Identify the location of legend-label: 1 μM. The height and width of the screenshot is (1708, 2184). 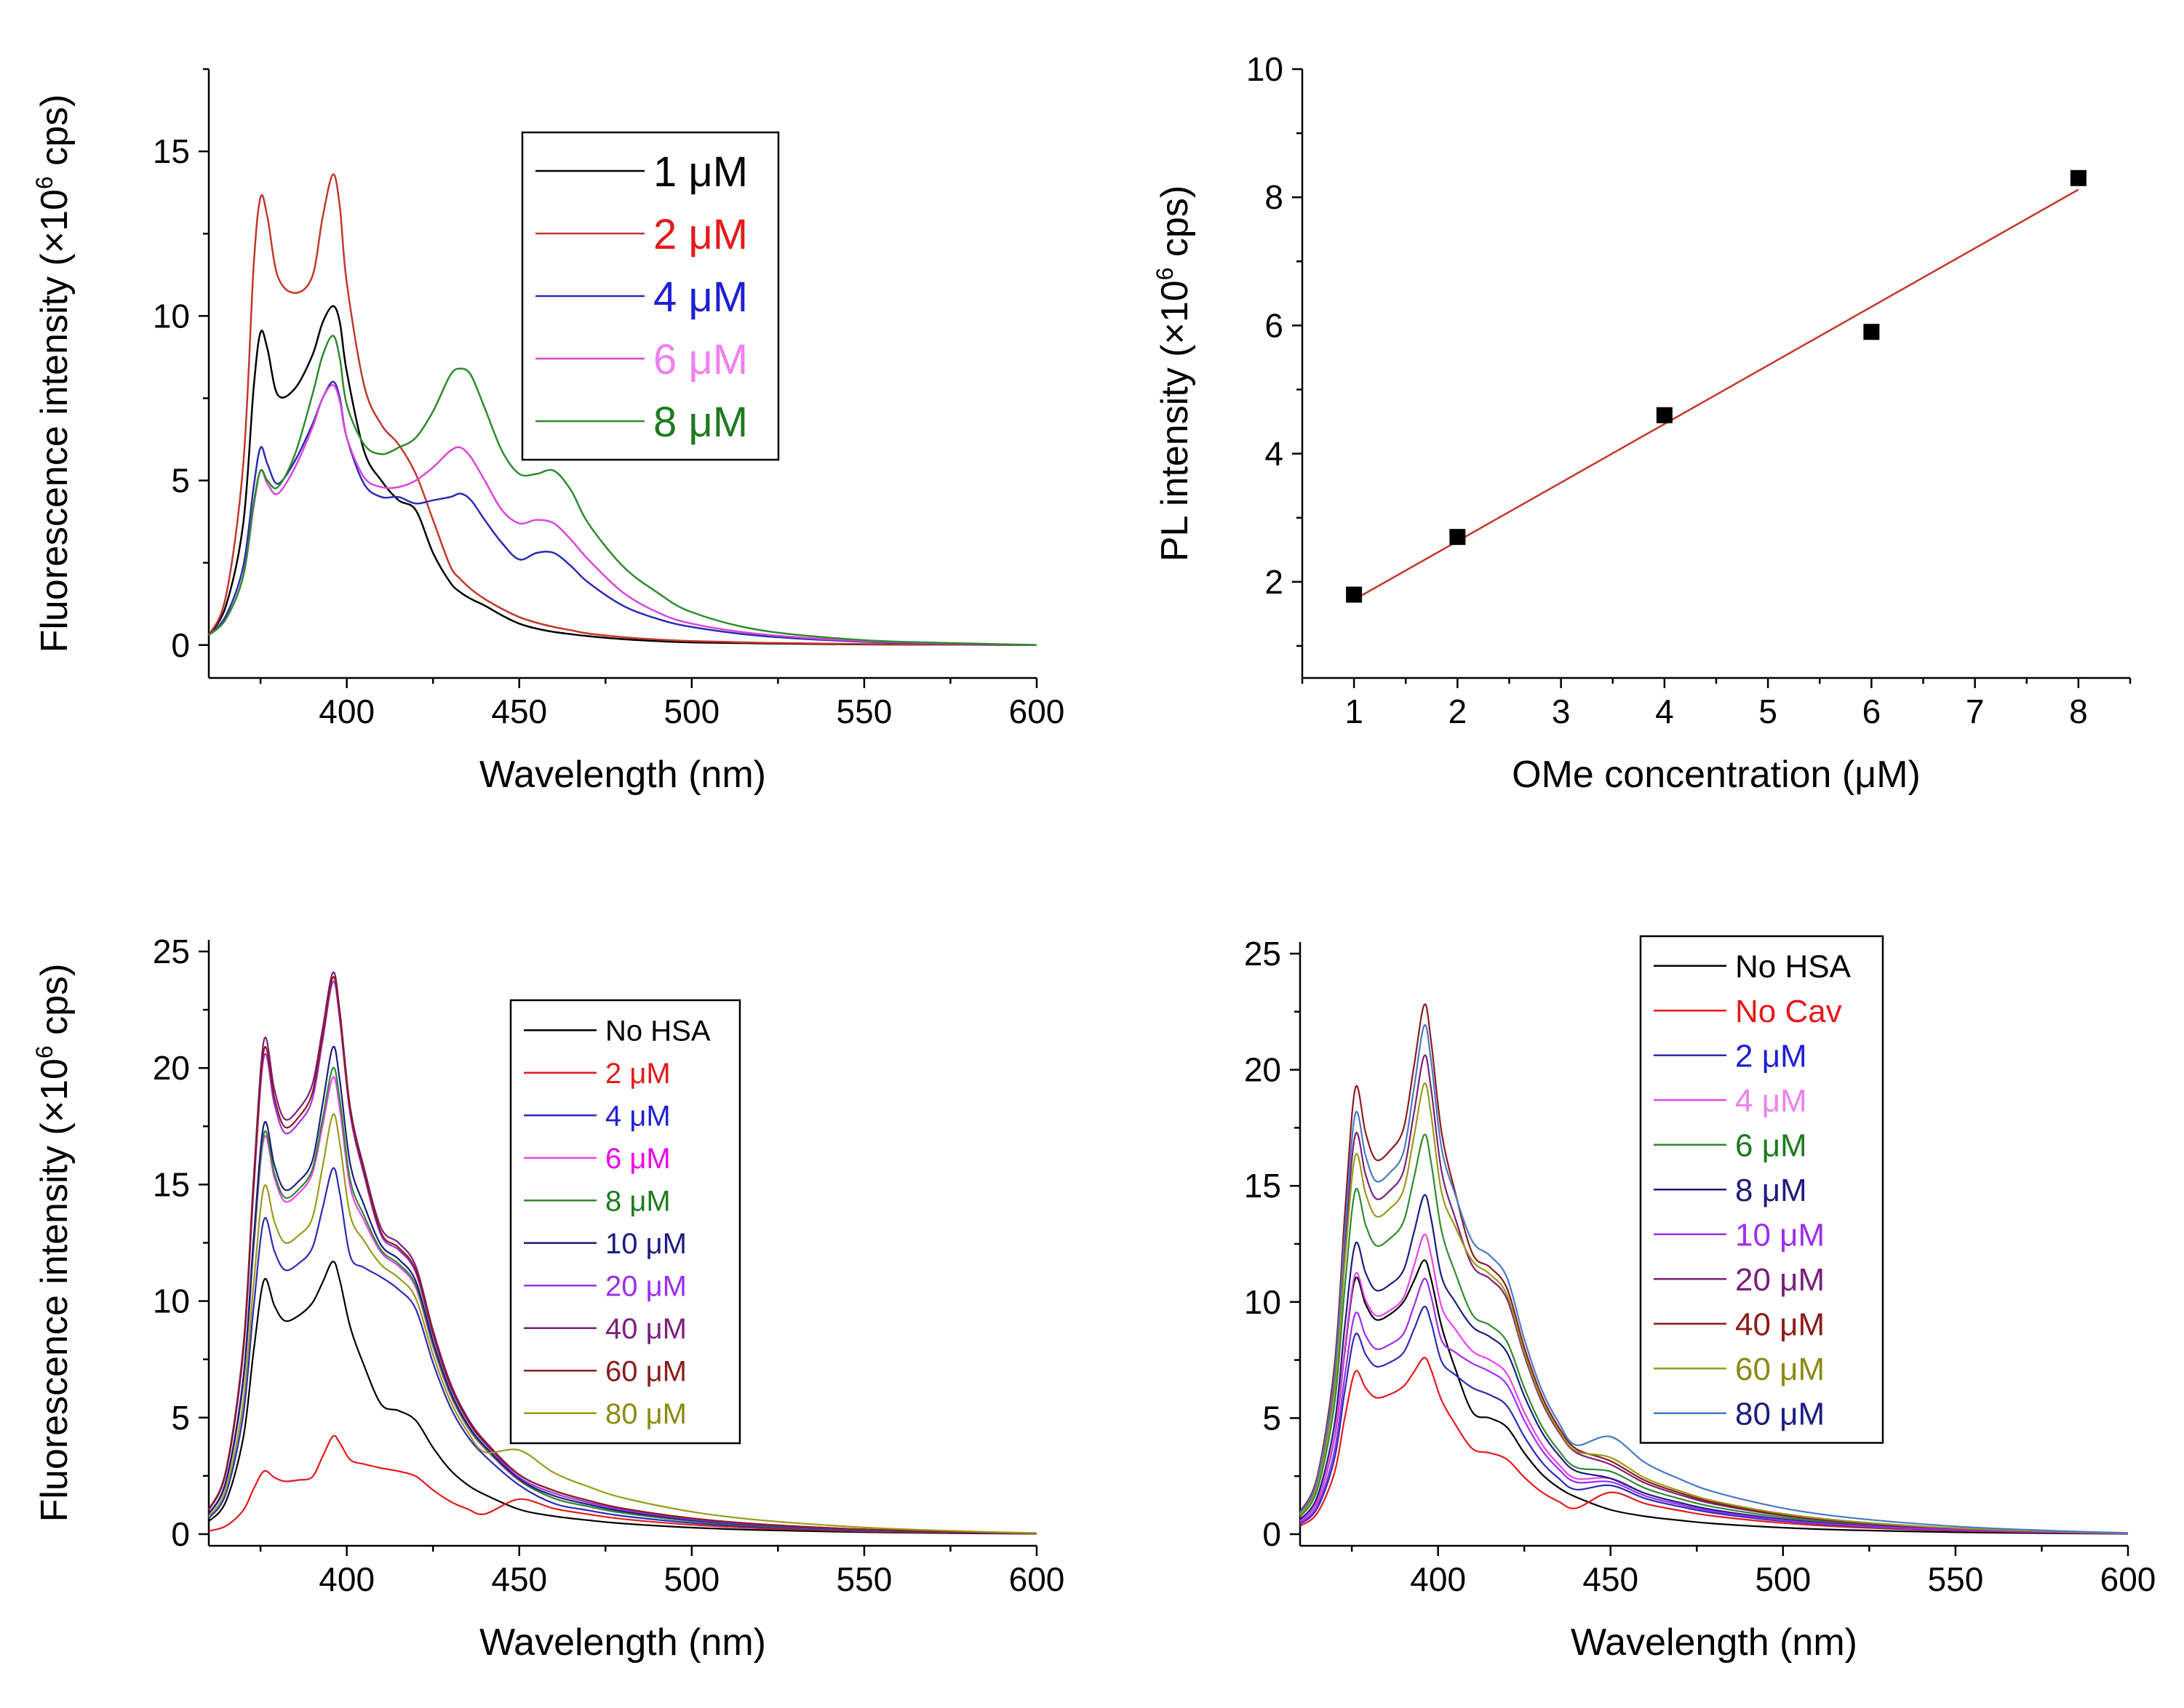
(700, 172).